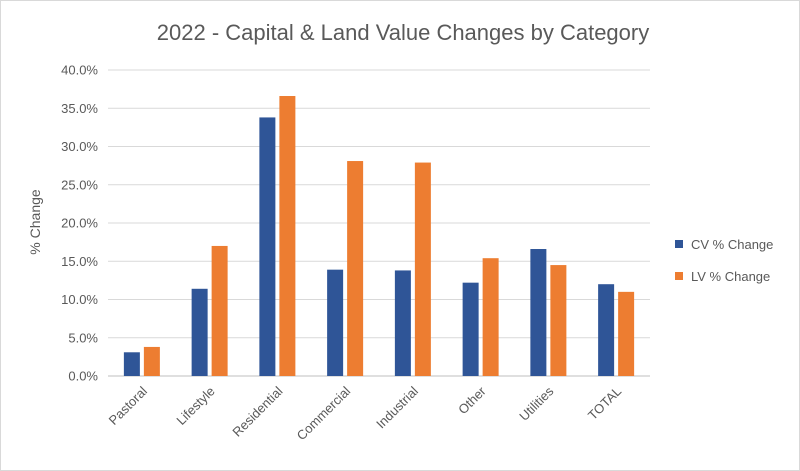 This screenshot has width=800, height=471. Describe the element at coordinates (402, 323) in the screenshot. I see `bar-cv-industrial` at that location.